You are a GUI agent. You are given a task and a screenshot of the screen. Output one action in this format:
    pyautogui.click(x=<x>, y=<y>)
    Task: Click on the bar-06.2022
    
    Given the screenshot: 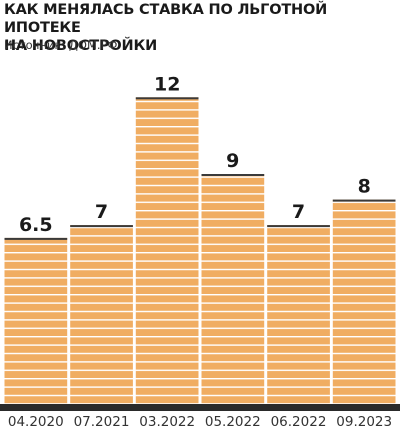 What is the action you would take?
    pyautogui.click(x=298, y=314)
    